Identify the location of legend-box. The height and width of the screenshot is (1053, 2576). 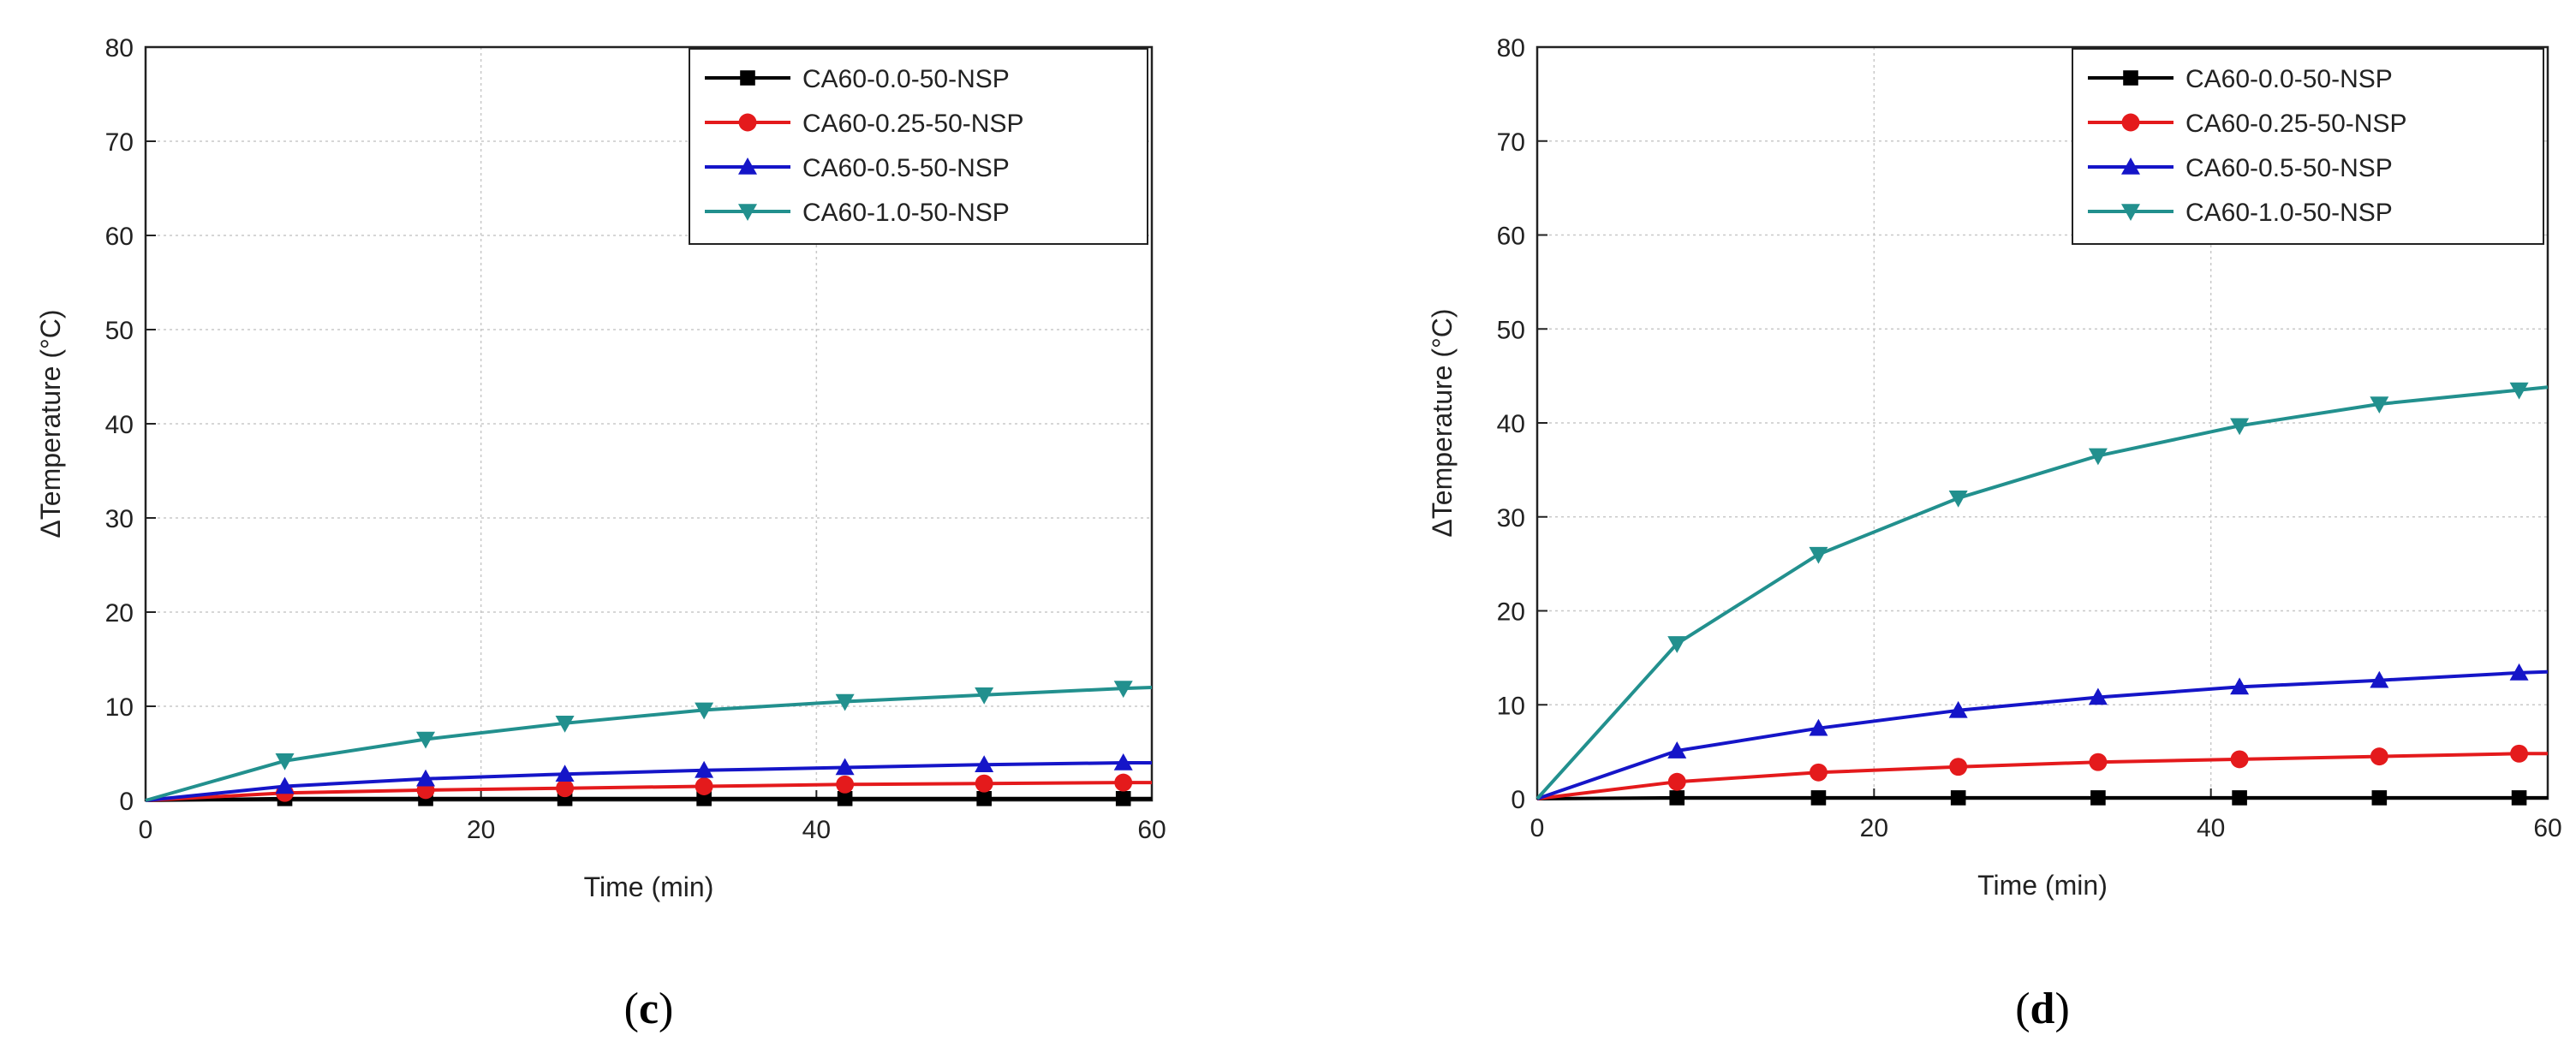
(2308, 146).